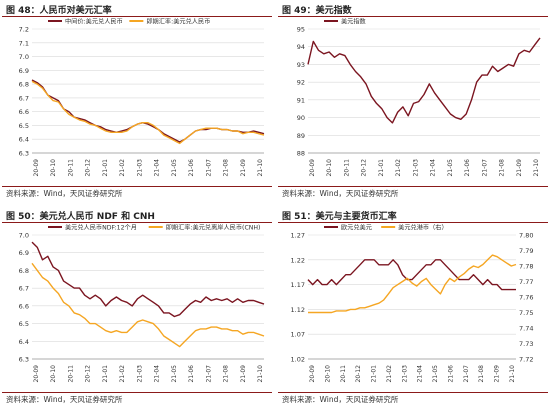 The width and height of the screenshot is (550, 406). Describe the element at coordinates (298, 335) in the screenshot. I see `y-tick-label: 1.07` at that location.